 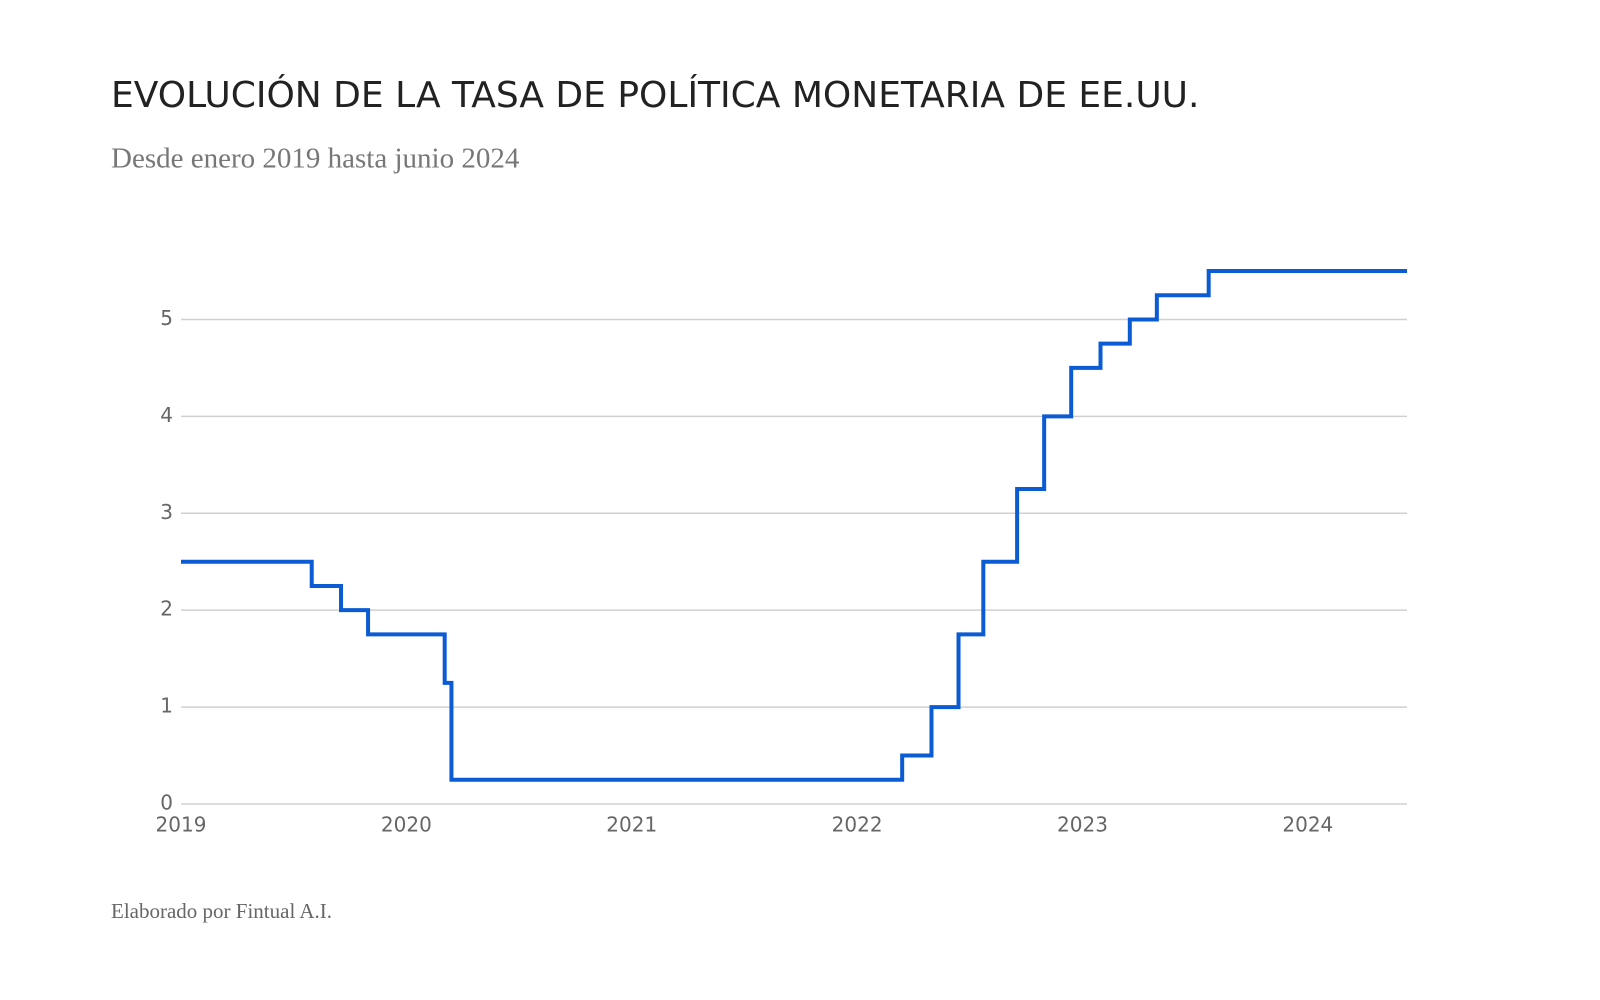 What do you see at coordinates (181, 825) in the screenshot?
I see `x-tick-label: 2019` at bounding box center [181, 825].